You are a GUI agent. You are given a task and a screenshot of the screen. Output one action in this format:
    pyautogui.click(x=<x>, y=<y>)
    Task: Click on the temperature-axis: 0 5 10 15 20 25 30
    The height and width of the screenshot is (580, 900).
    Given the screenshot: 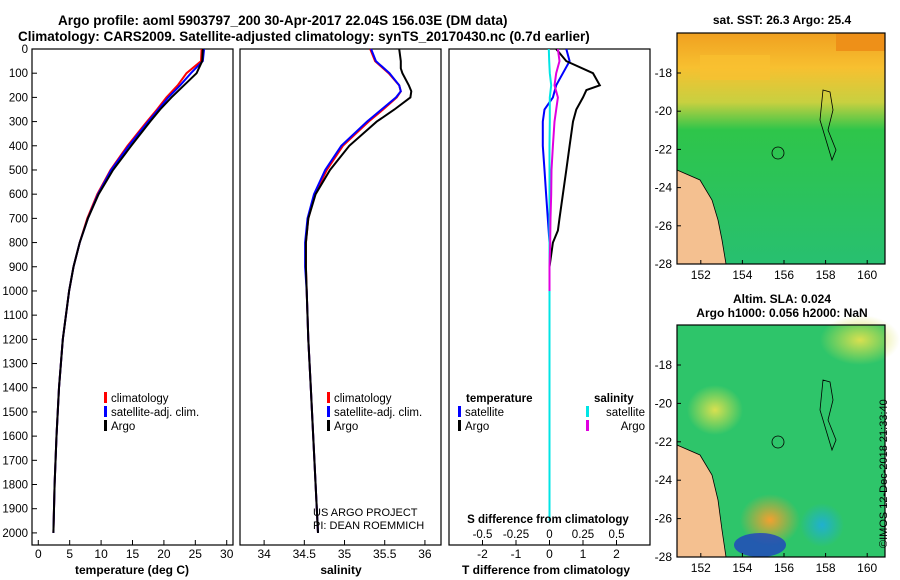 What is the action you would take?
    pyautogui.click(x=134, y=550)
    